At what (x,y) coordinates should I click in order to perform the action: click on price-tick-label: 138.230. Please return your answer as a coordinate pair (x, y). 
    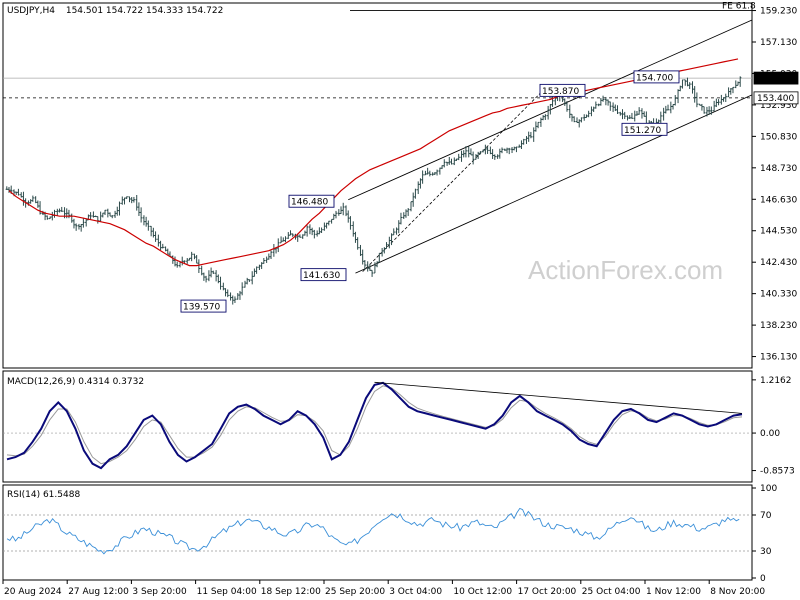
    Looking at the image, I should click on (778, 326).